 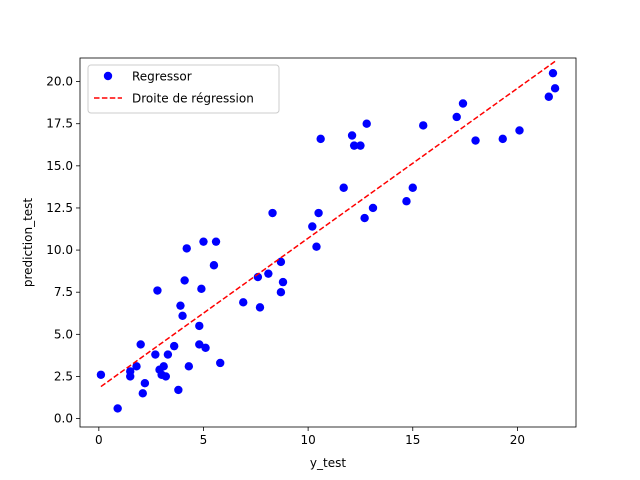 I want to click on x-tick-label: 20, so click(x=517, y=440).